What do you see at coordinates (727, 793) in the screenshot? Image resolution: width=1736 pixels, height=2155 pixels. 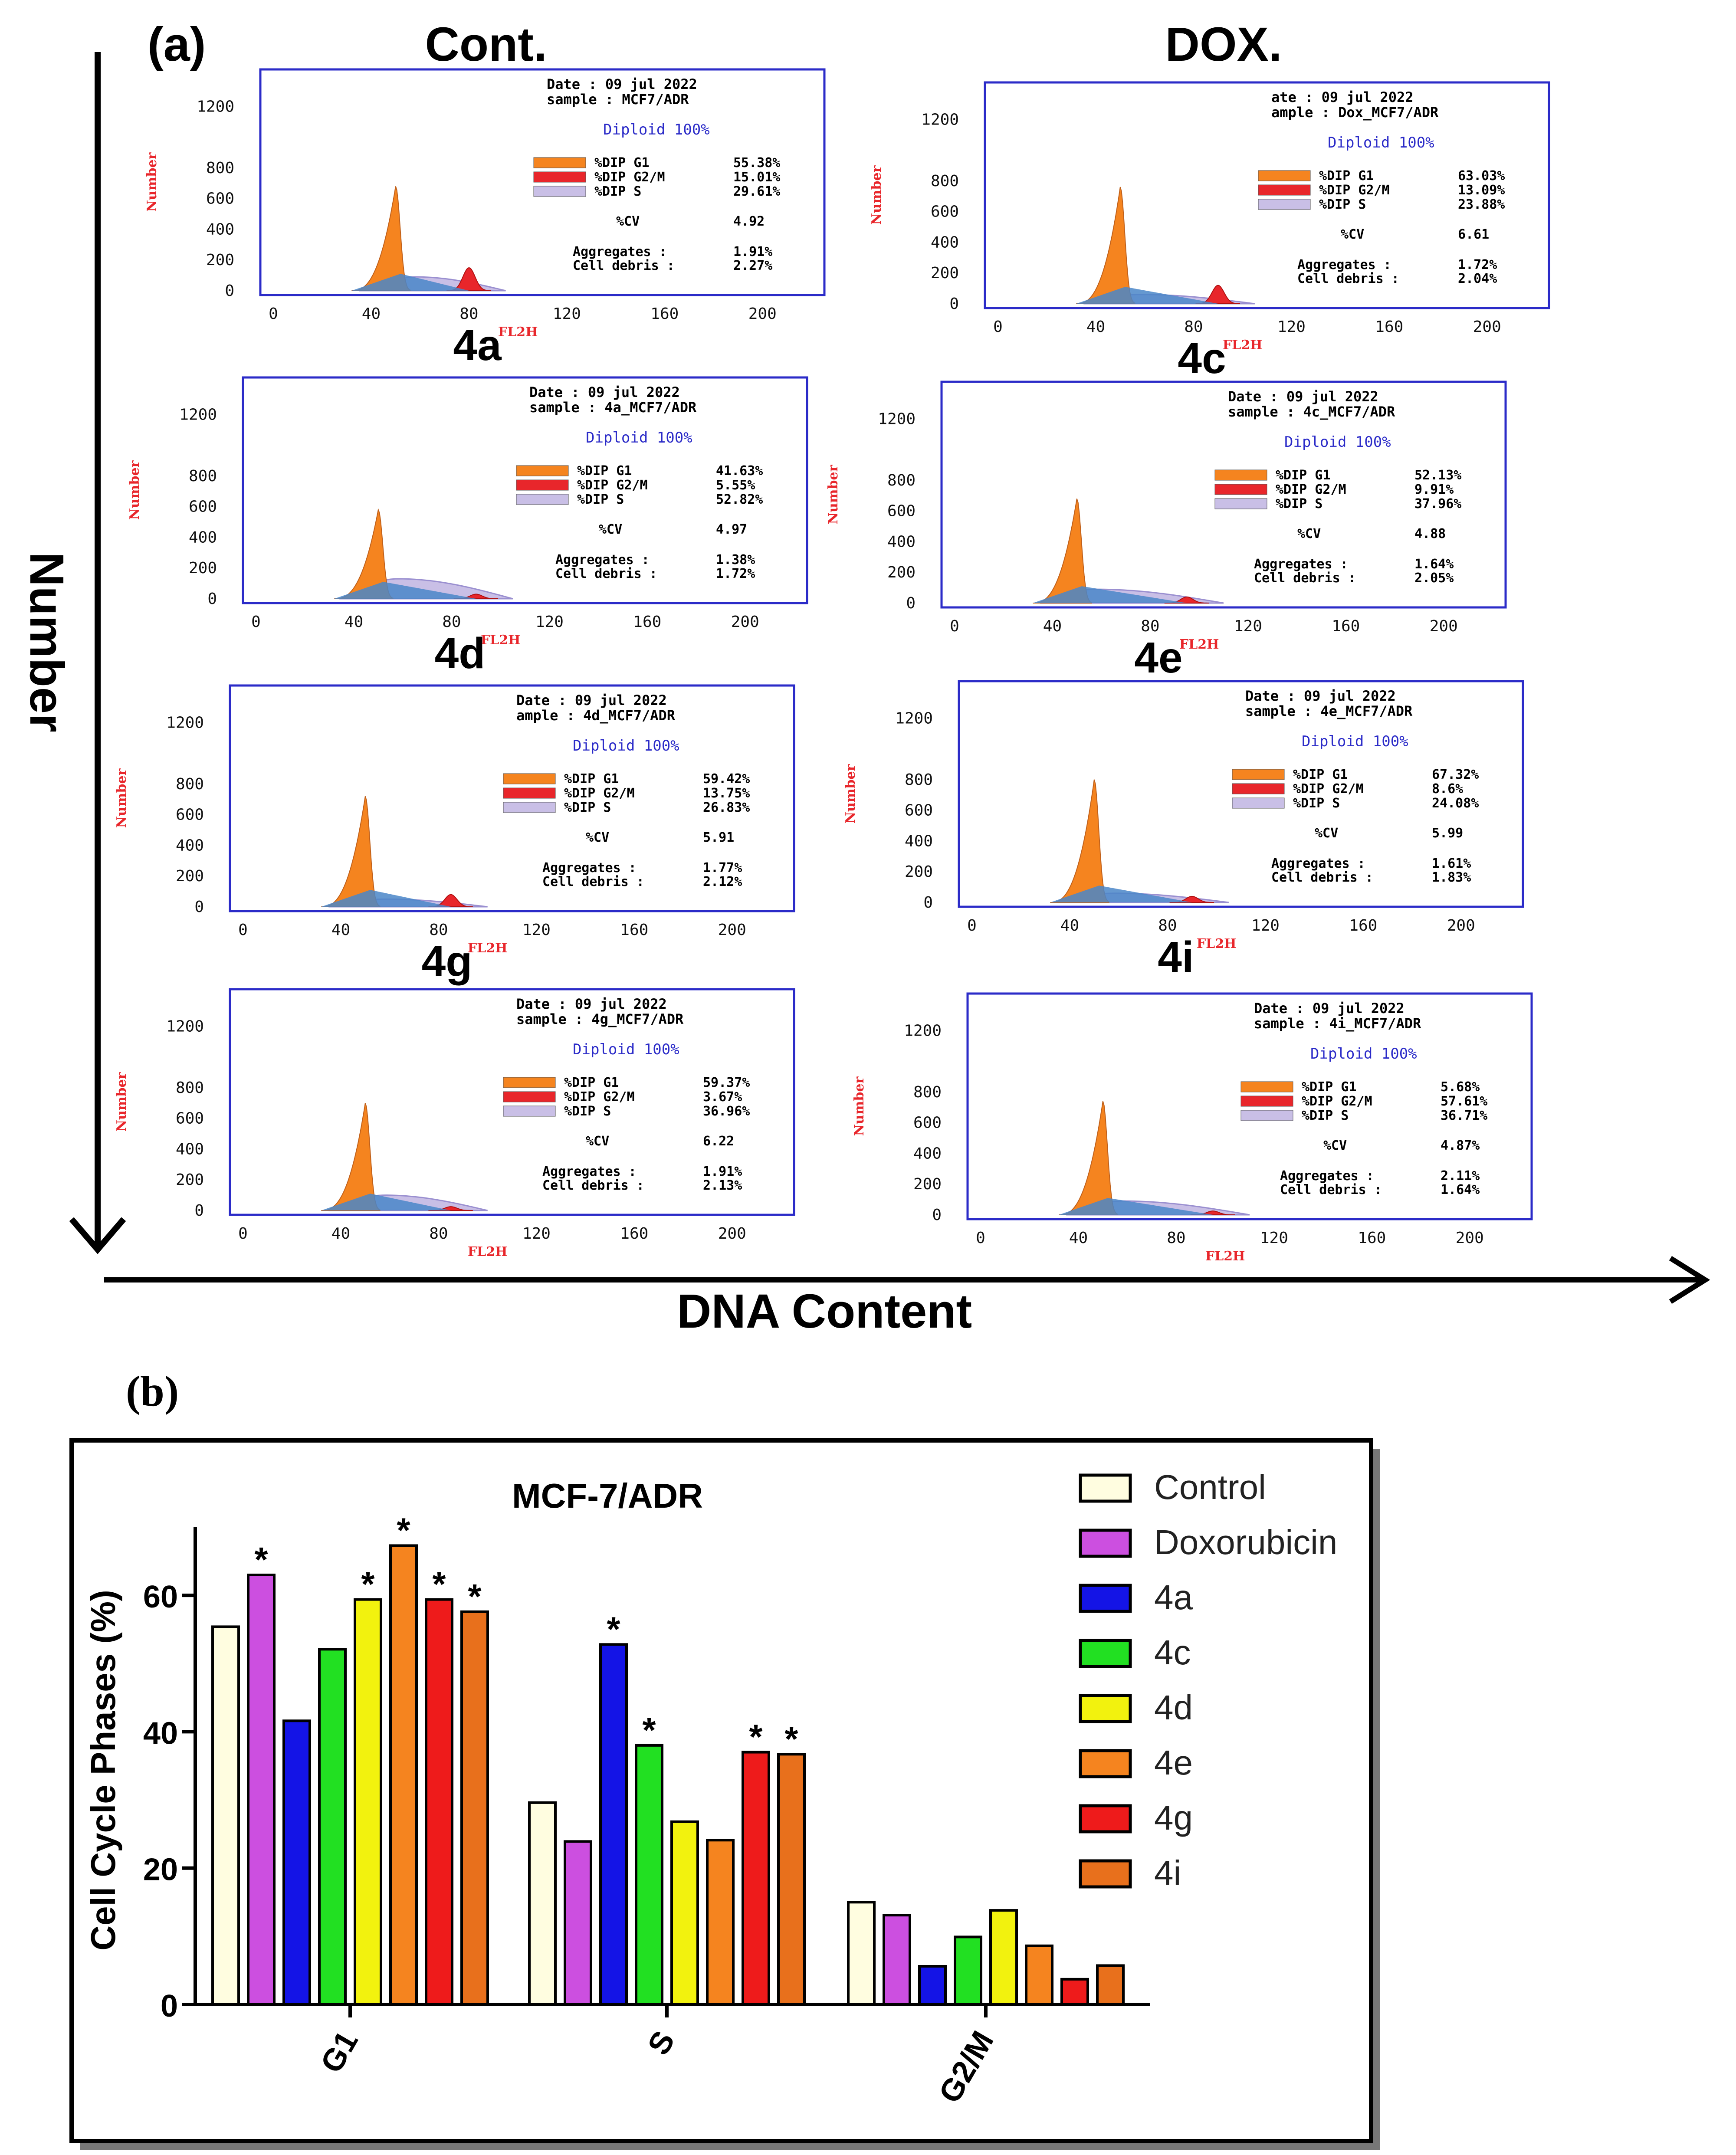 I see `row-value-g2m: 13.75%` at bounding box center [727, 793].